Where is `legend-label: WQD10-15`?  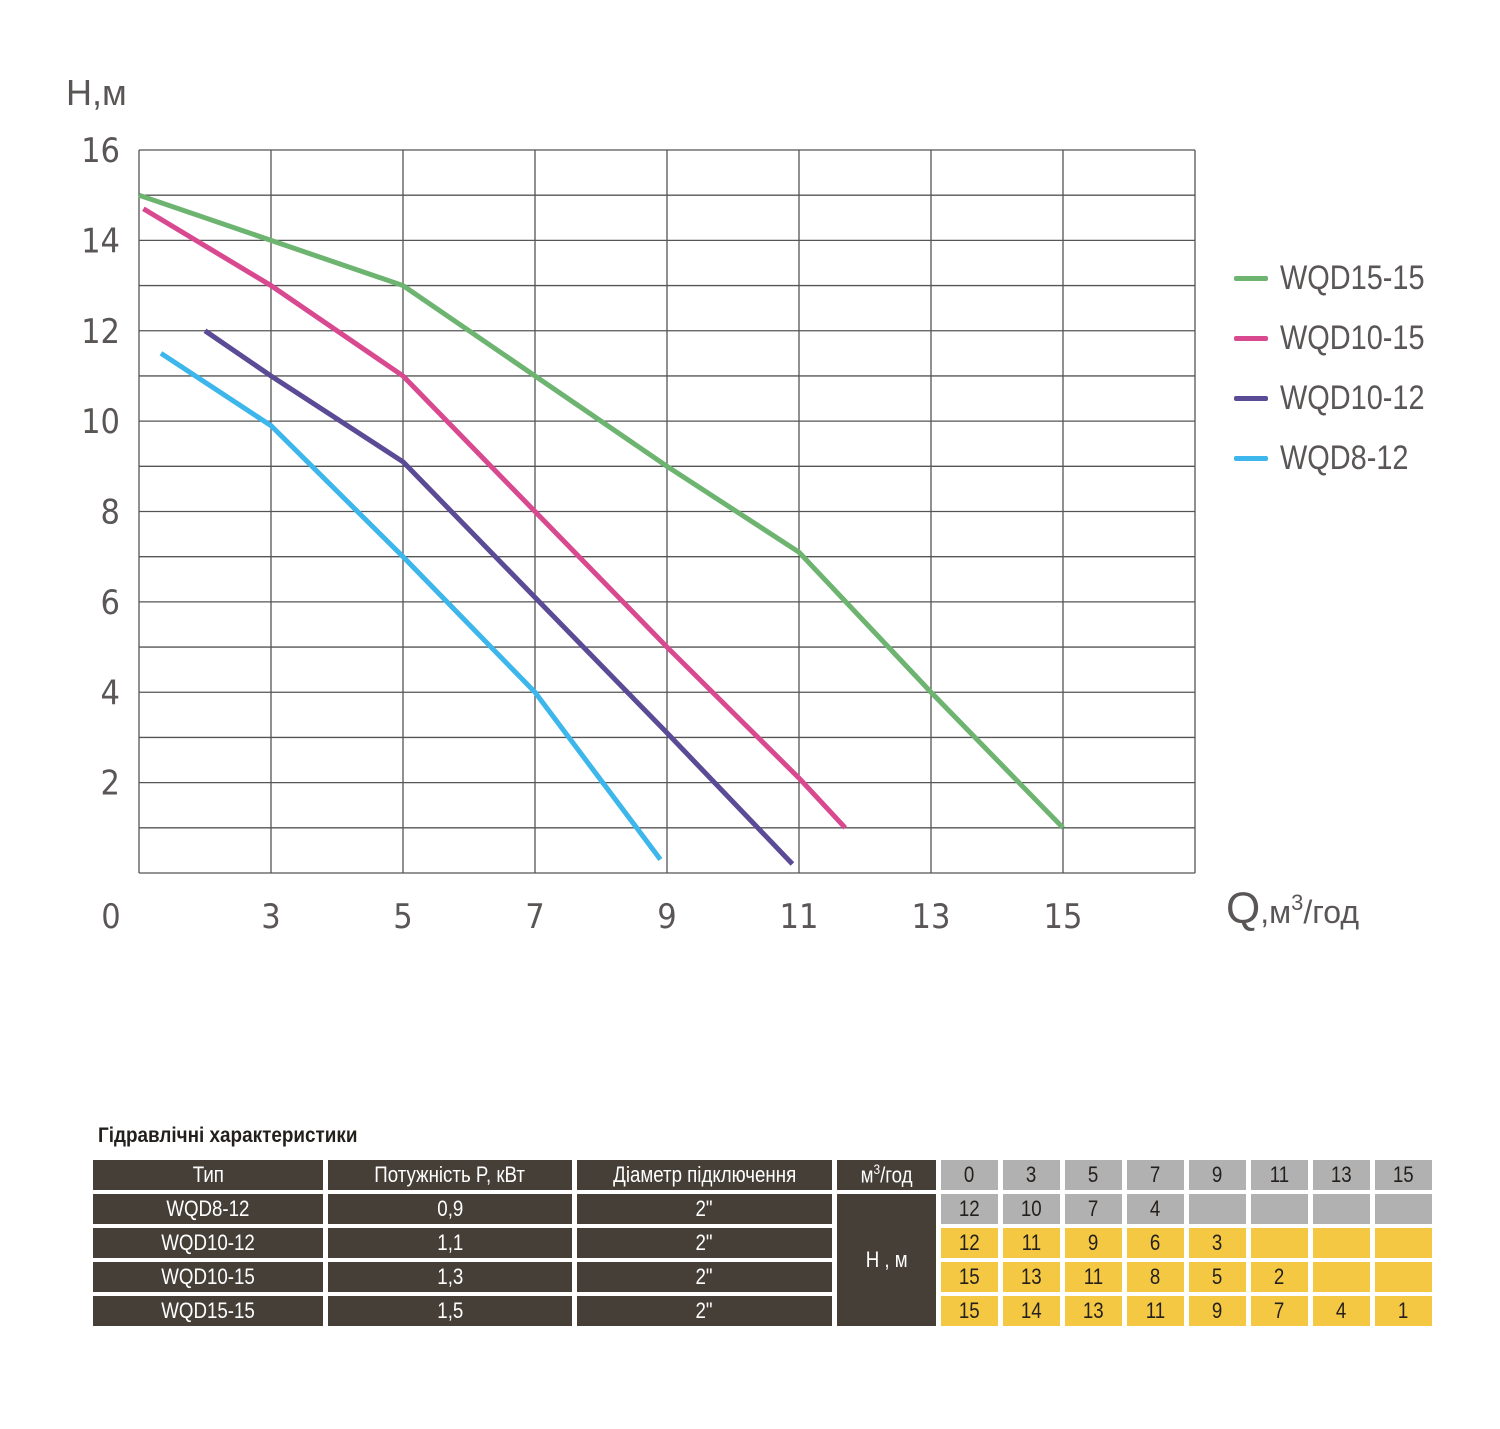 legend-label: WQD10-15 is located at coordinates (1352, 337).